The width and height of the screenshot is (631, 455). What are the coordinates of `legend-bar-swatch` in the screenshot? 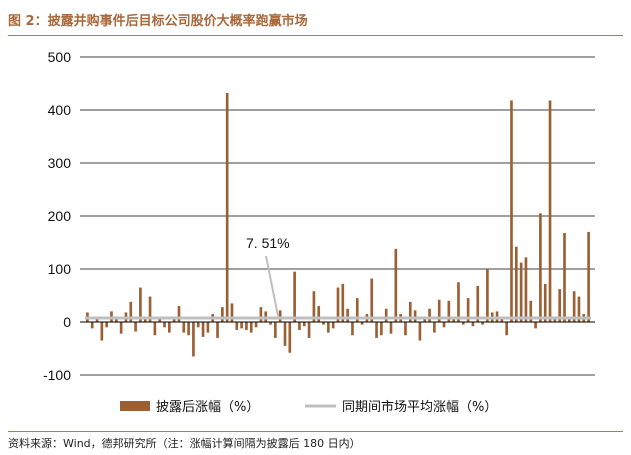 It's located at (135, 406).